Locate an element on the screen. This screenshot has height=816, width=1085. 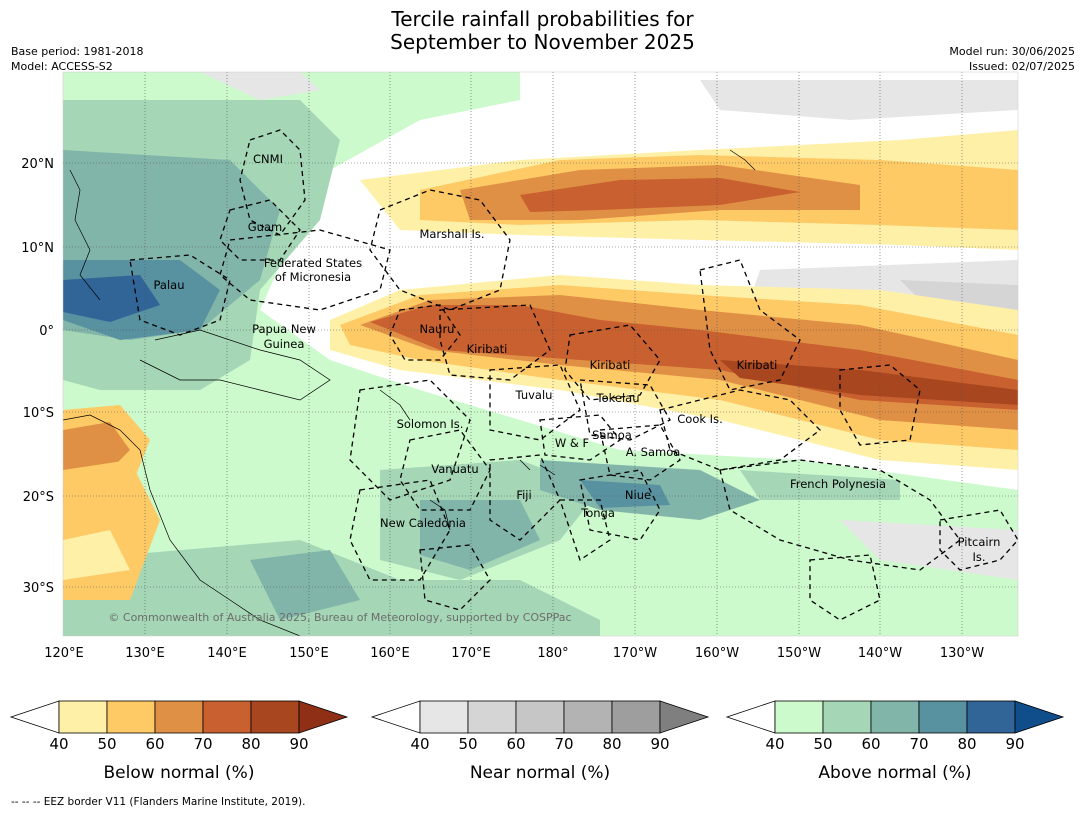
lon-tick: 150°E is located at coordinates (309, 653).